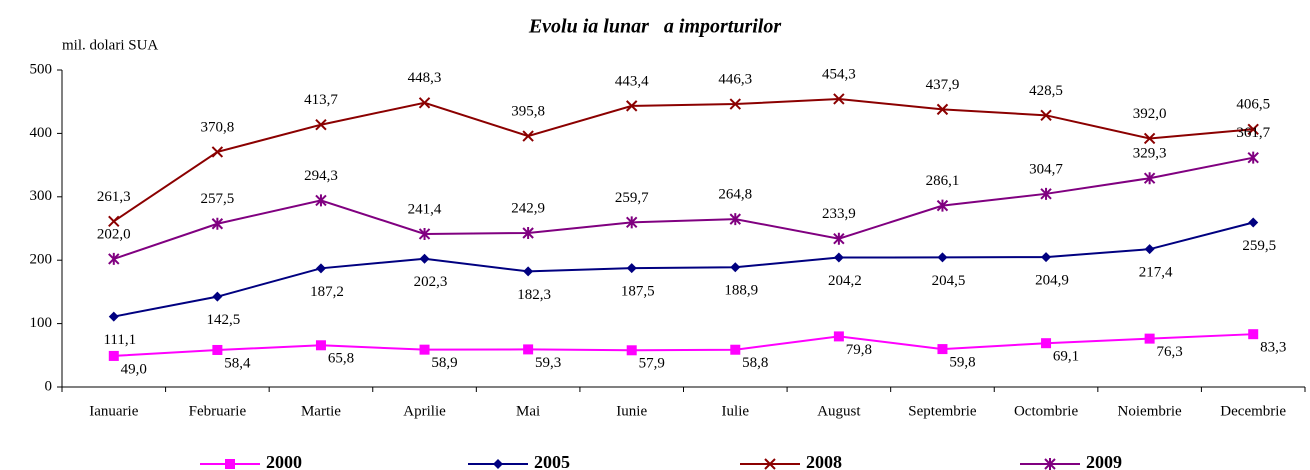  What do you see at coordinates (1046, 91) in the screenshot?
I see `data-label: 428,5` at bounding box center [1046, 91].